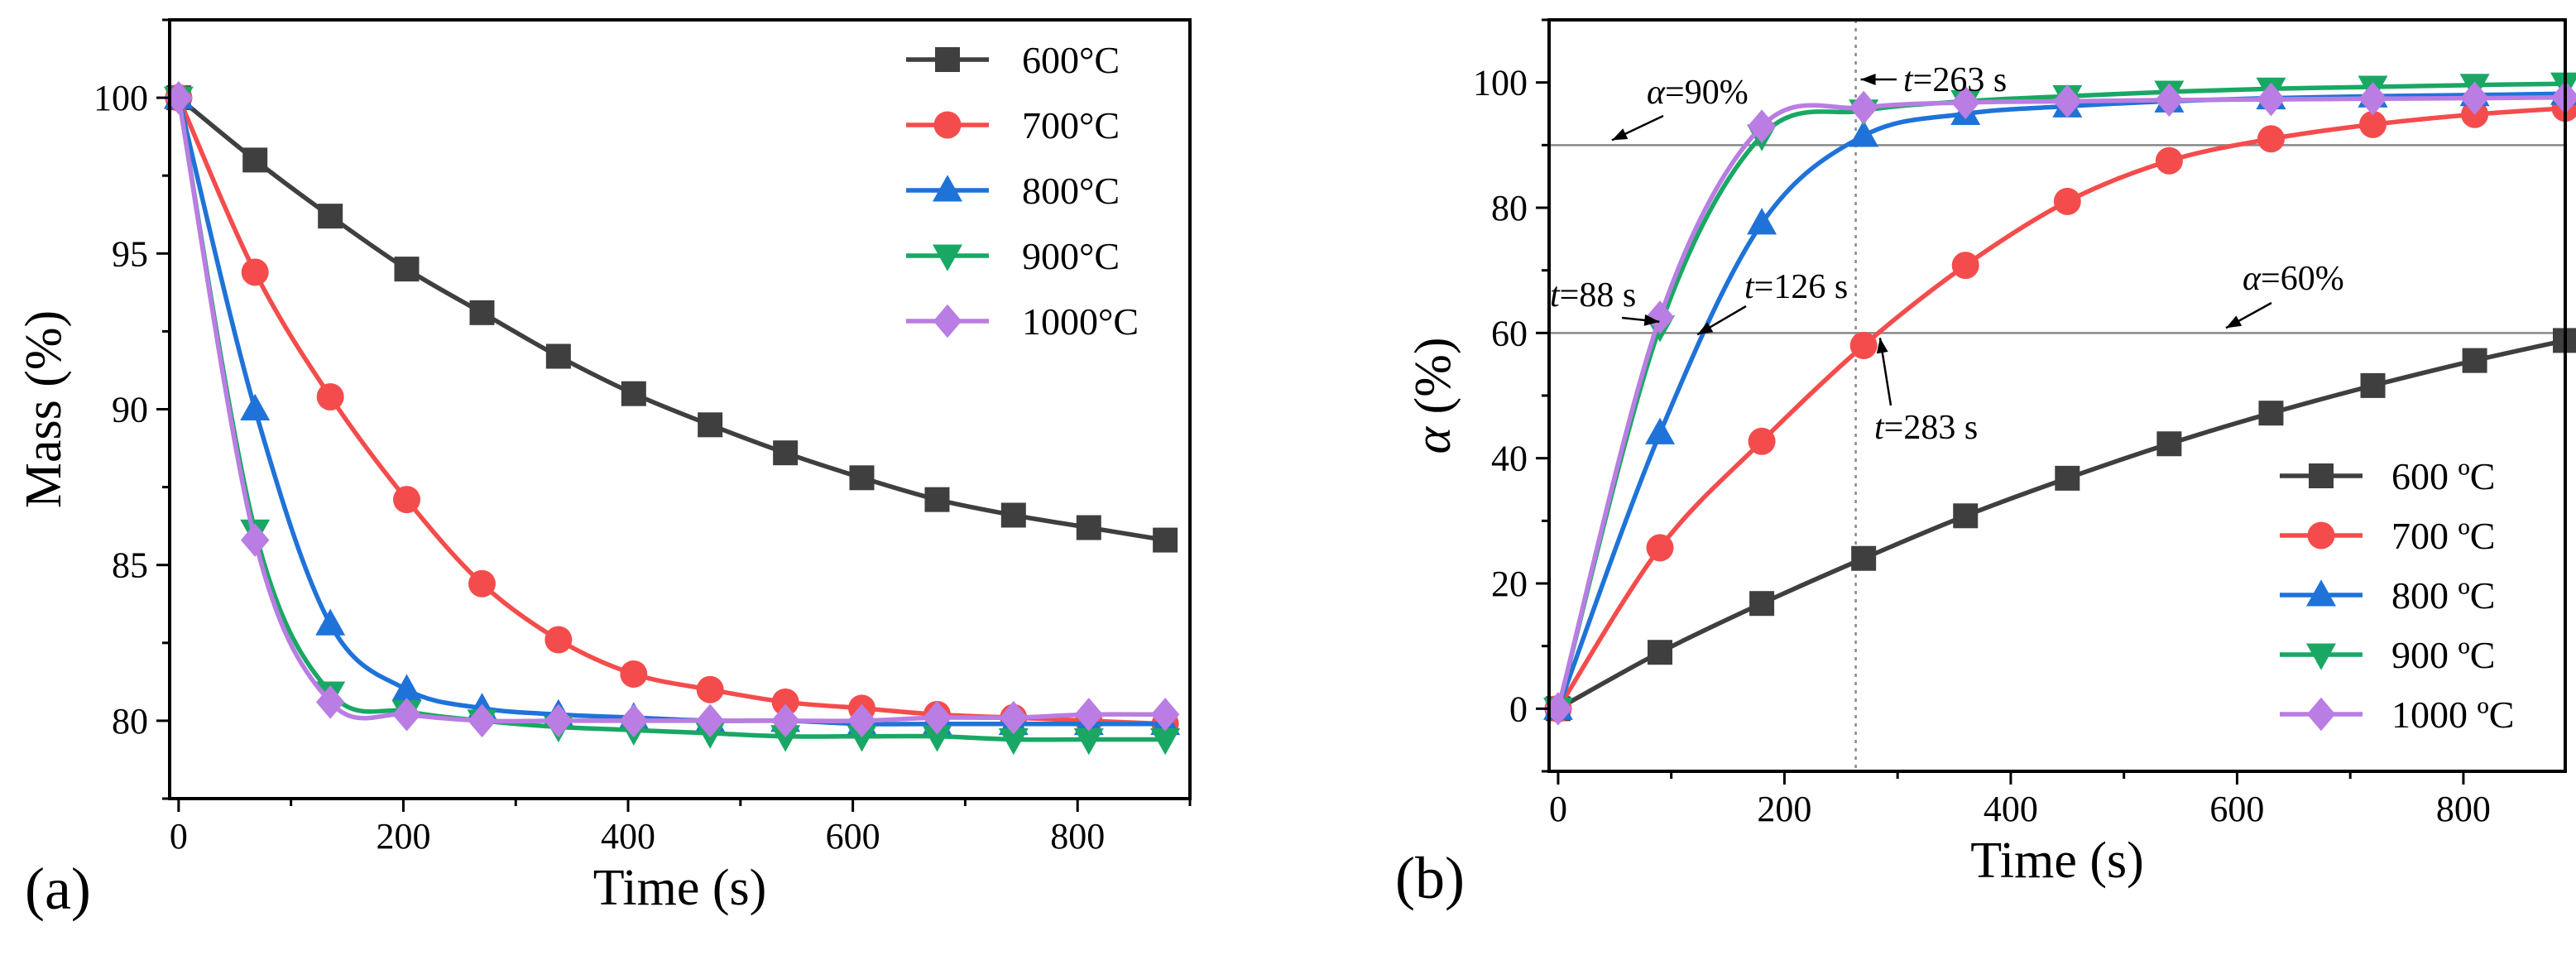  What do you see at coordinates (58, 889) in the screenshot?
I see `panel-label: (a)` at bounding box center [58, 889].